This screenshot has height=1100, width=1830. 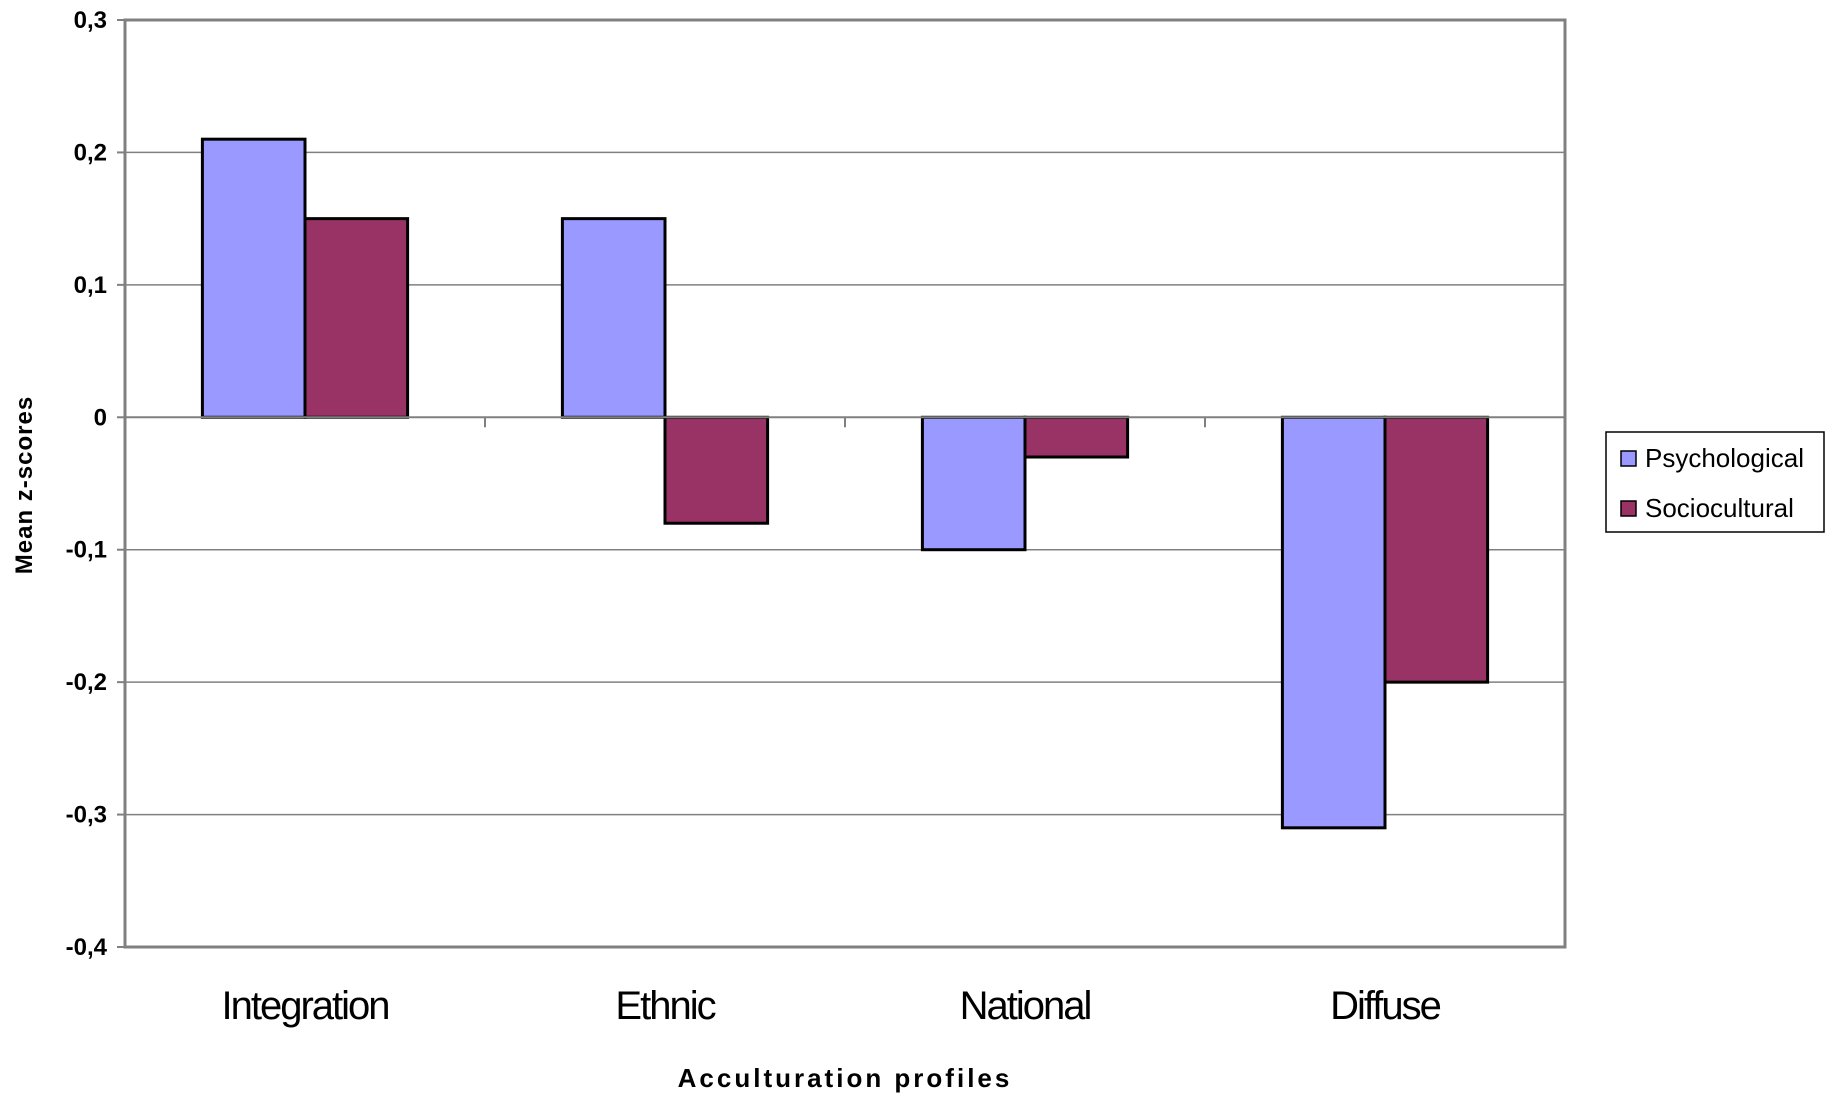 What do you see at coordinates (845, 1078) in the screenshot?
I see `x-axis-title: Acculturation profiles` at bounding box center [845, 1078].